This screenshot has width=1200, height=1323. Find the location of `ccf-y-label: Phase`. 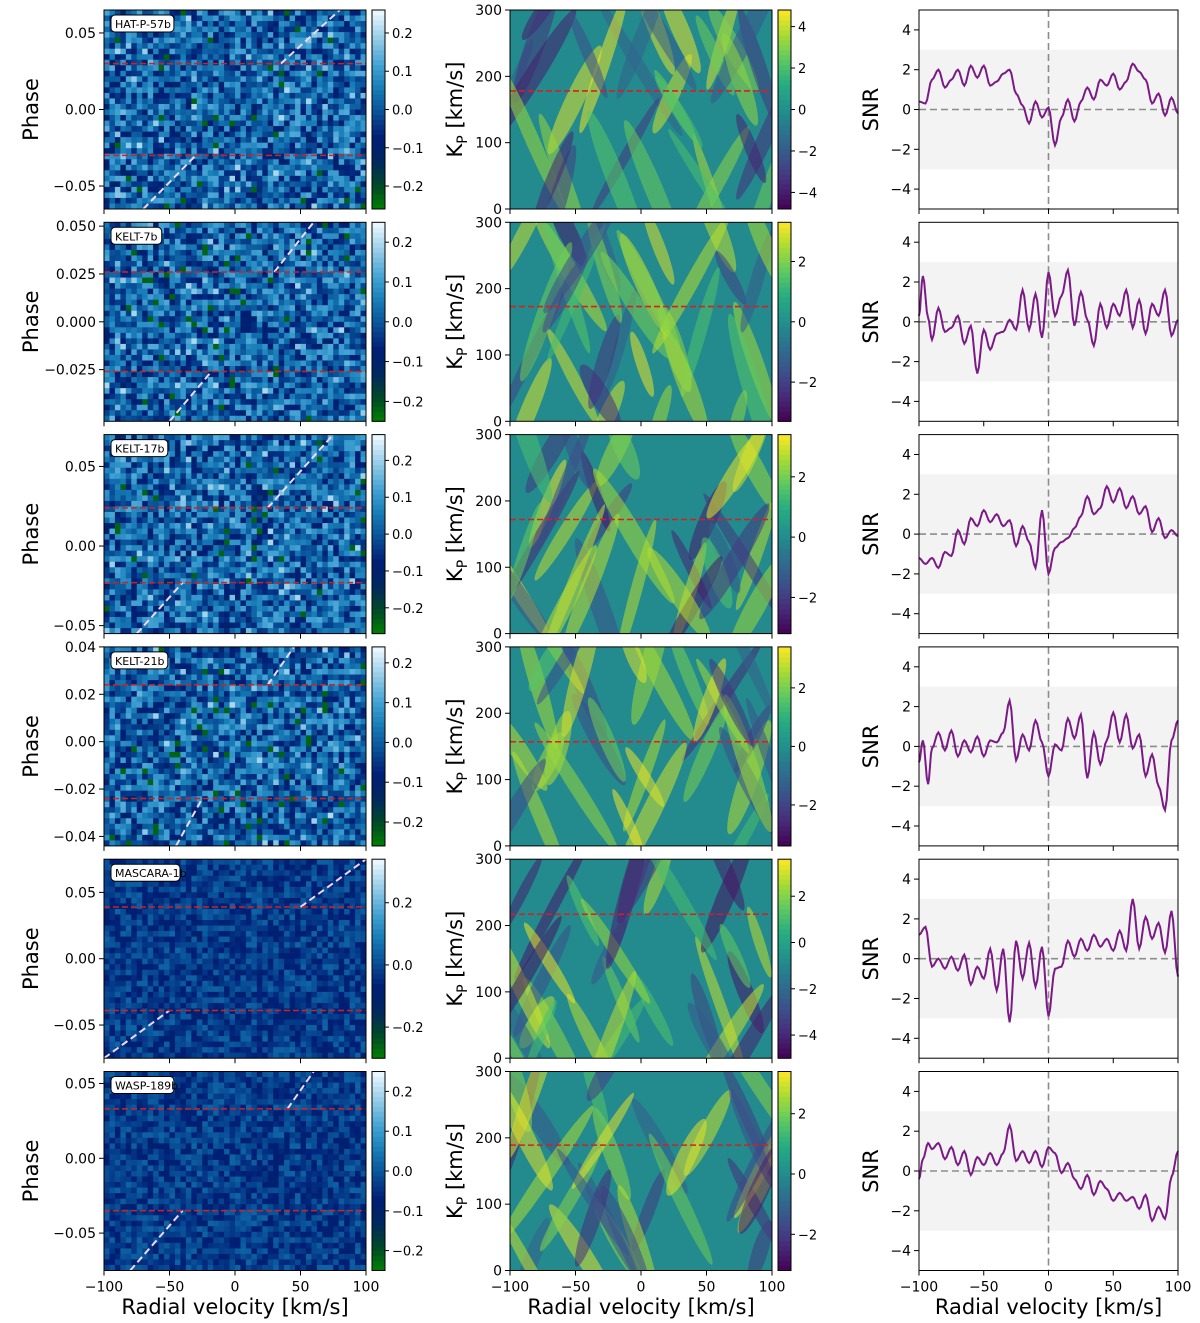

ccf-y-label: Phase is located at coordinates (31, 109).